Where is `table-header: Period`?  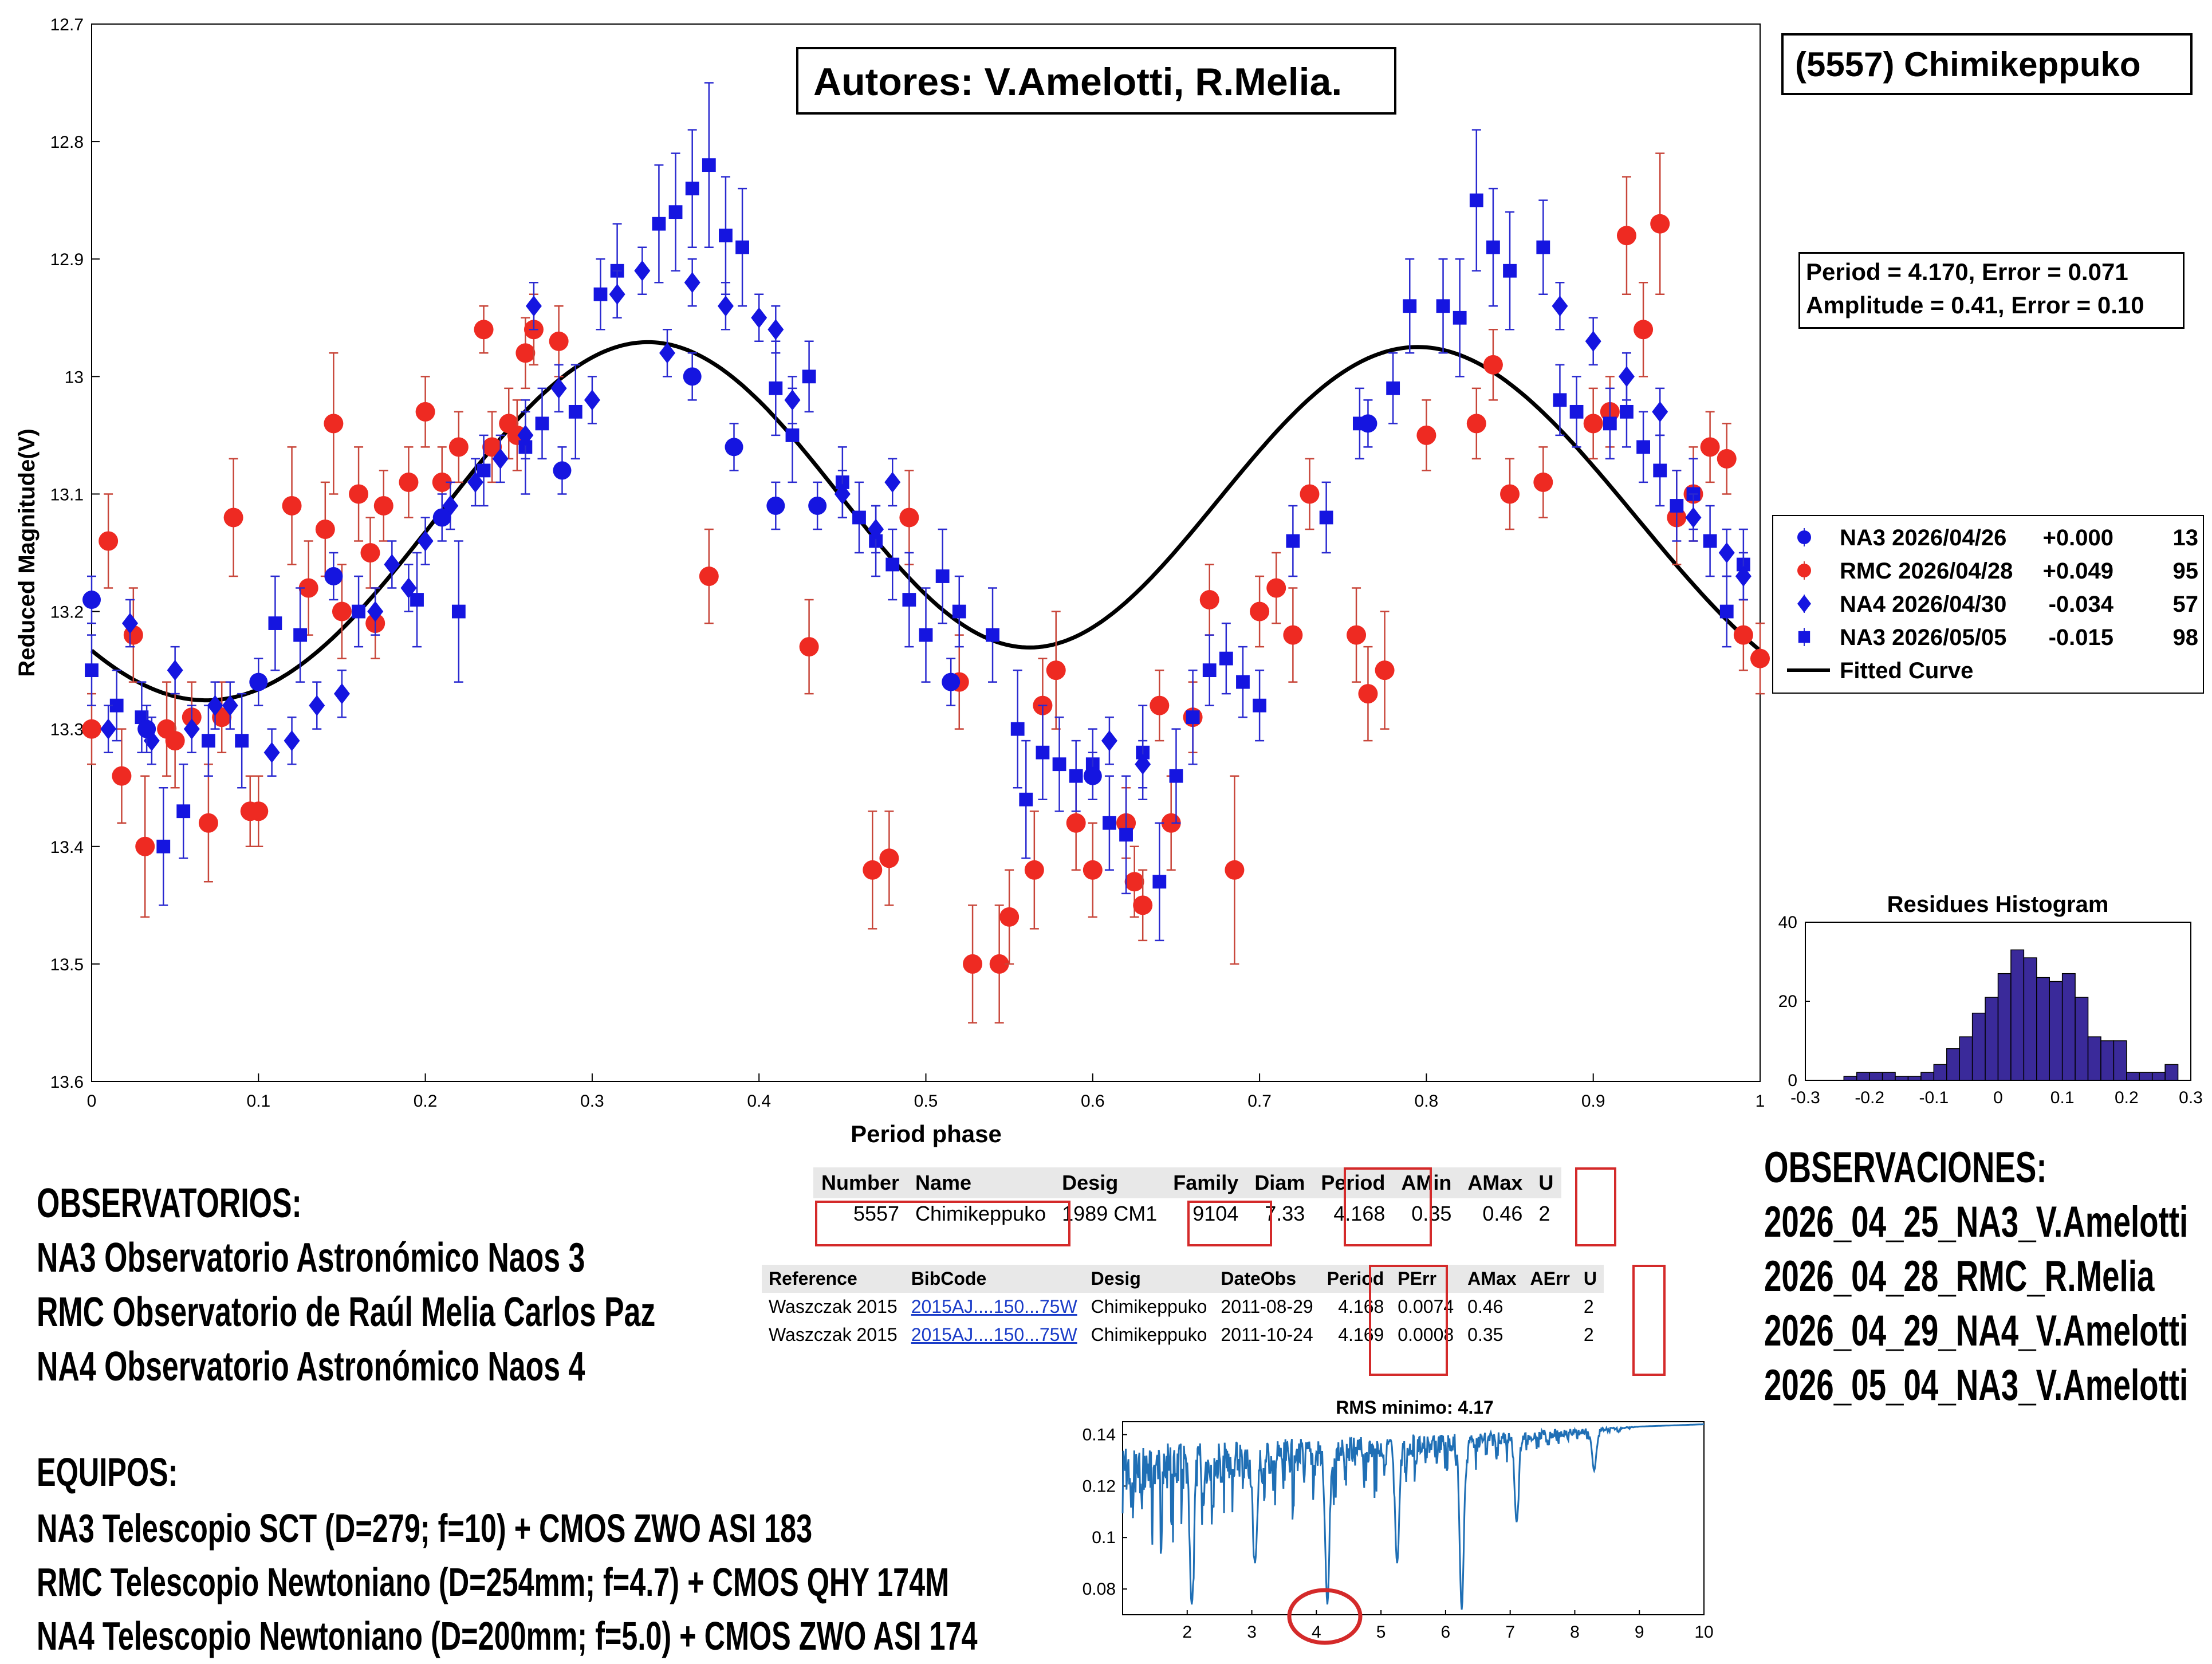
table-header: Period is located at coordinates (1354, 1182).